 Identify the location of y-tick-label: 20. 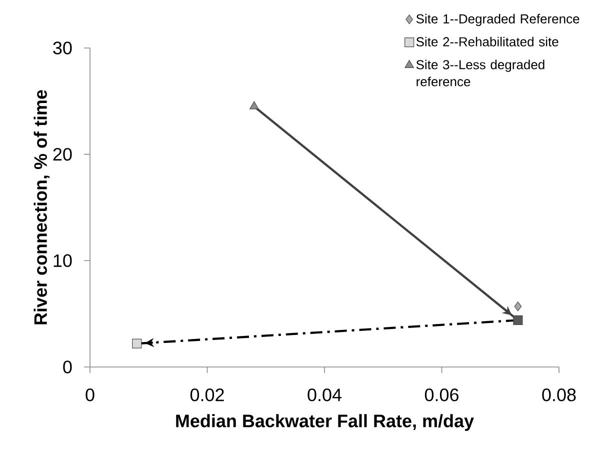
(62, 154).